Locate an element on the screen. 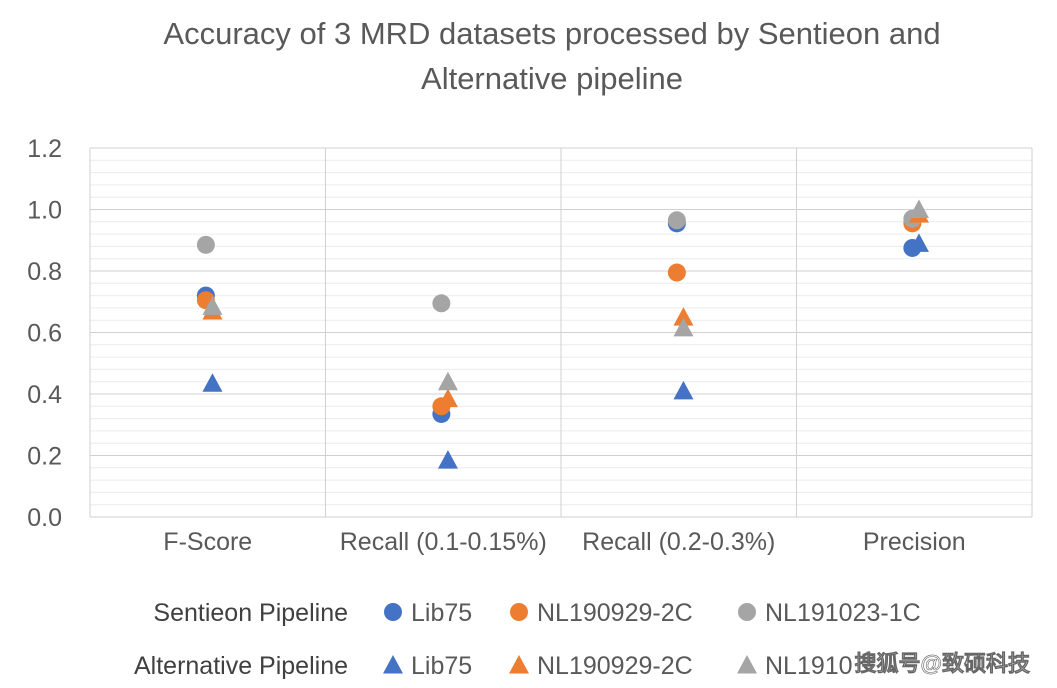 This screenshot has height=688, width=1057. watermark: 搜狐号@致硕科技 is located at coordinates (942, 664).